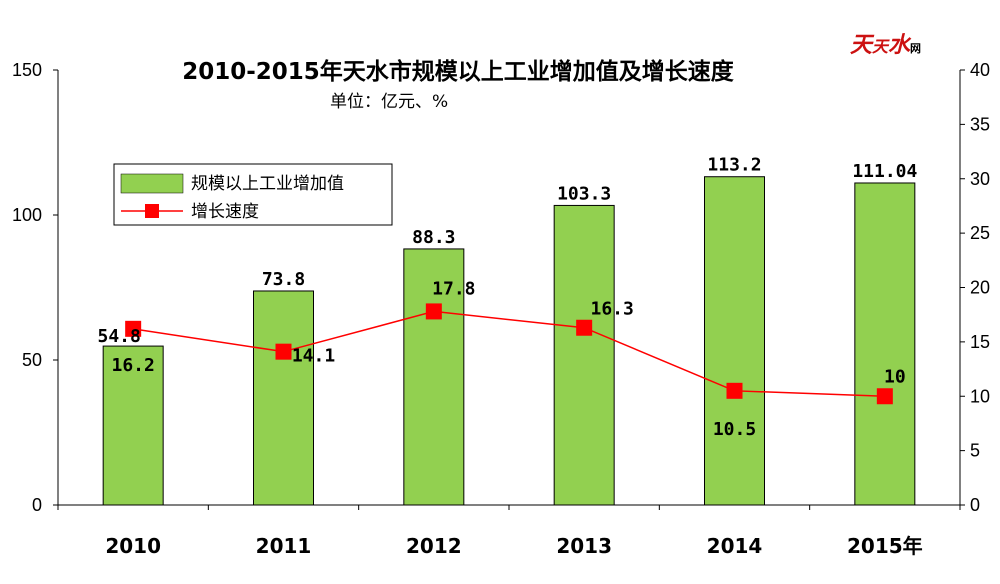 The height and width of the screenshot is (584, 1000). I want to click on line-value-label: 17.8, so click(453, 288).